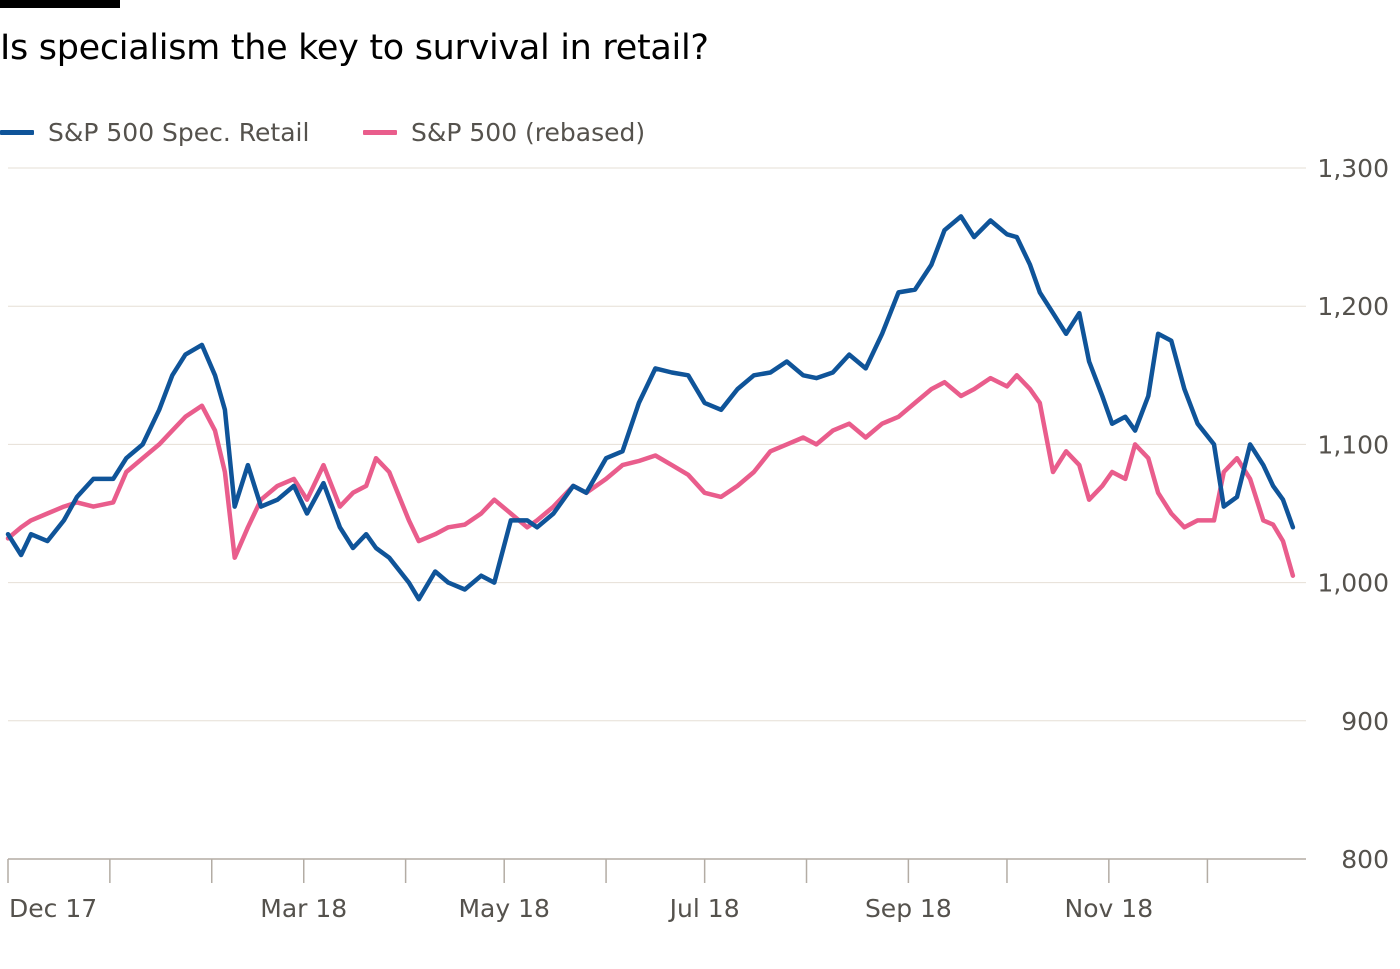 Image resolution: width=1400 pixels, height=969 pixels. I want to click on y-tick-label: 1,200, so click(1353, 306).